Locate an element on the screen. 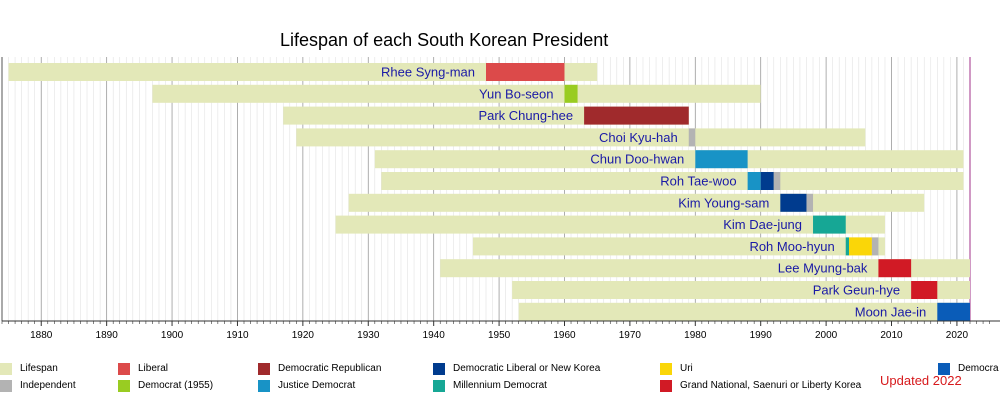 Image resolution: width=1000 pixels, height=400 pixels. legend-label: Liberal is located at coordinates (153, 368).